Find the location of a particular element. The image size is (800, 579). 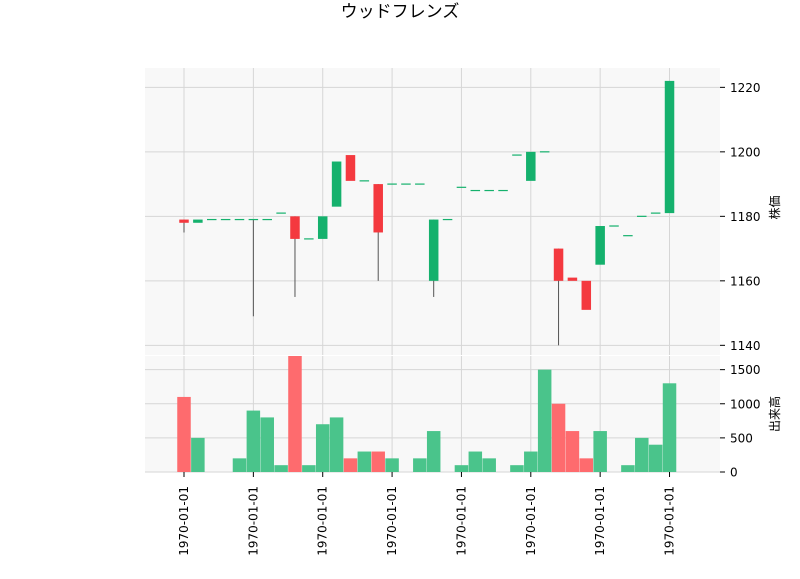

price-tick-label: 1140 is located at coordinates (745, 346).